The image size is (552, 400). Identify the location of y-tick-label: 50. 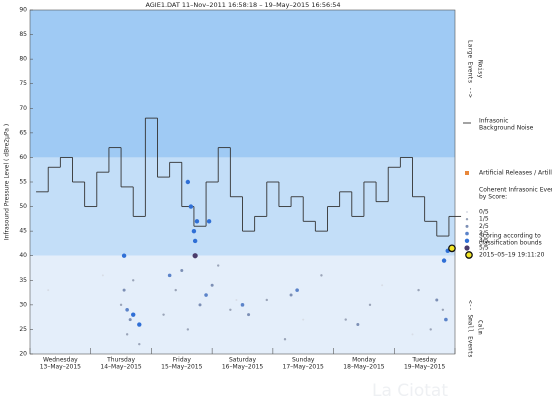
(23, 206).